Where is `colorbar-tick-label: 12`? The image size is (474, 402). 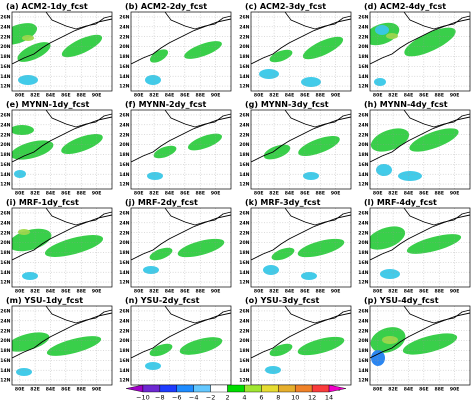
colorbar-tick-label: 12 is located at coordinates (312, 398).